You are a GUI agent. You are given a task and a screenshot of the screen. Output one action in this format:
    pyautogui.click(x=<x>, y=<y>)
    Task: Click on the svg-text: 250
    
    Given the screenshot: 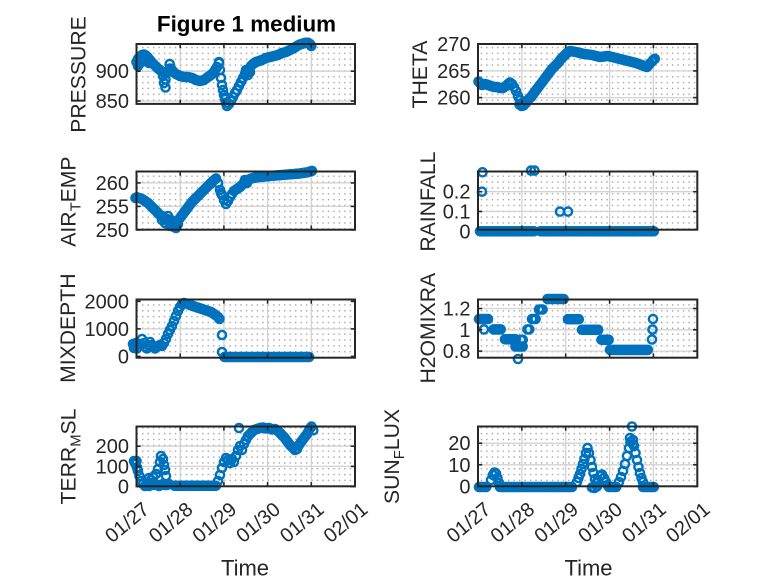 What is the action you would take?
    pyautogui.click(x=112, y=231)
    